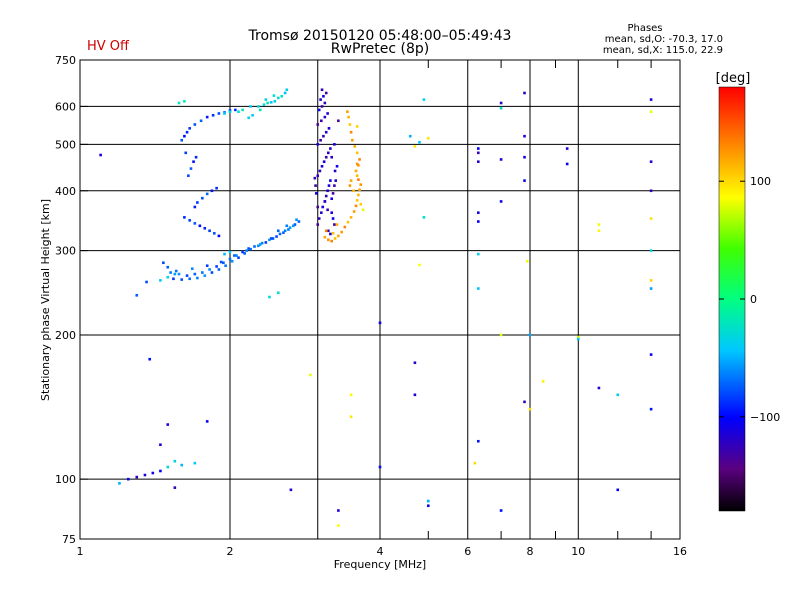  I want to click on stats-title: Phases, so click(644, 28).